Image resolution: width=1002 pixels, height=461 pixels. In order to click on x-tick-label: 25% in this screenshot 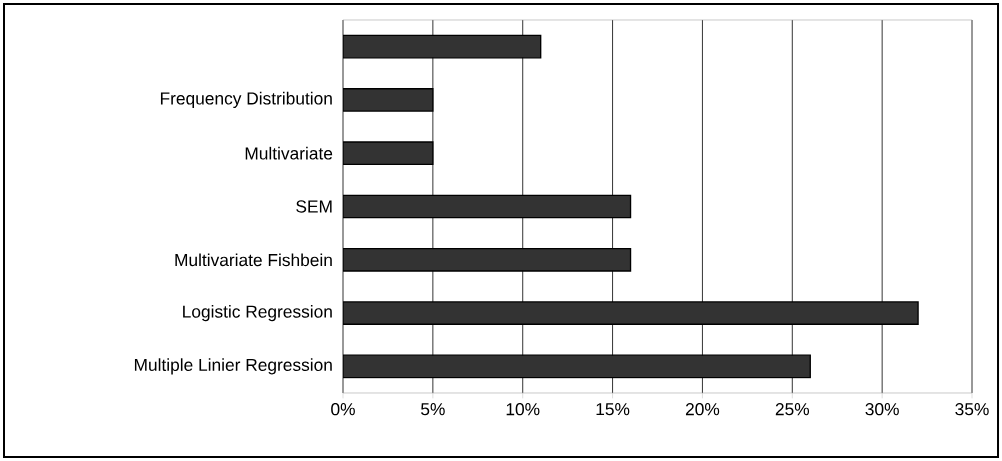, I will do `click(792, 409)`.